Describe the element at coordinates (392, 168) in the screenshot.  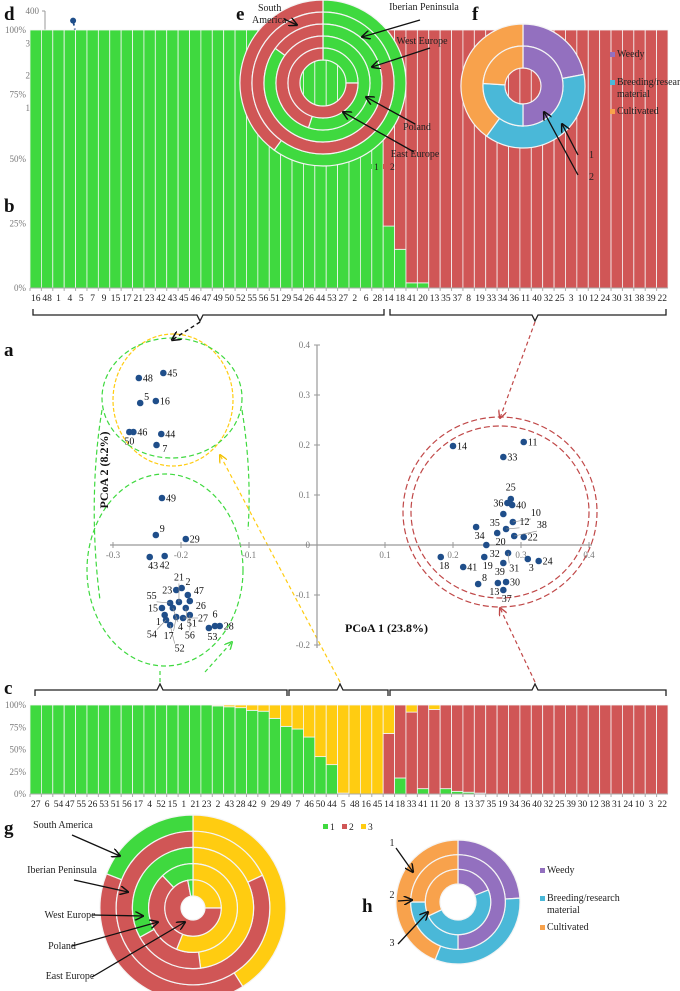
I see `legend-label: 2` at that location.